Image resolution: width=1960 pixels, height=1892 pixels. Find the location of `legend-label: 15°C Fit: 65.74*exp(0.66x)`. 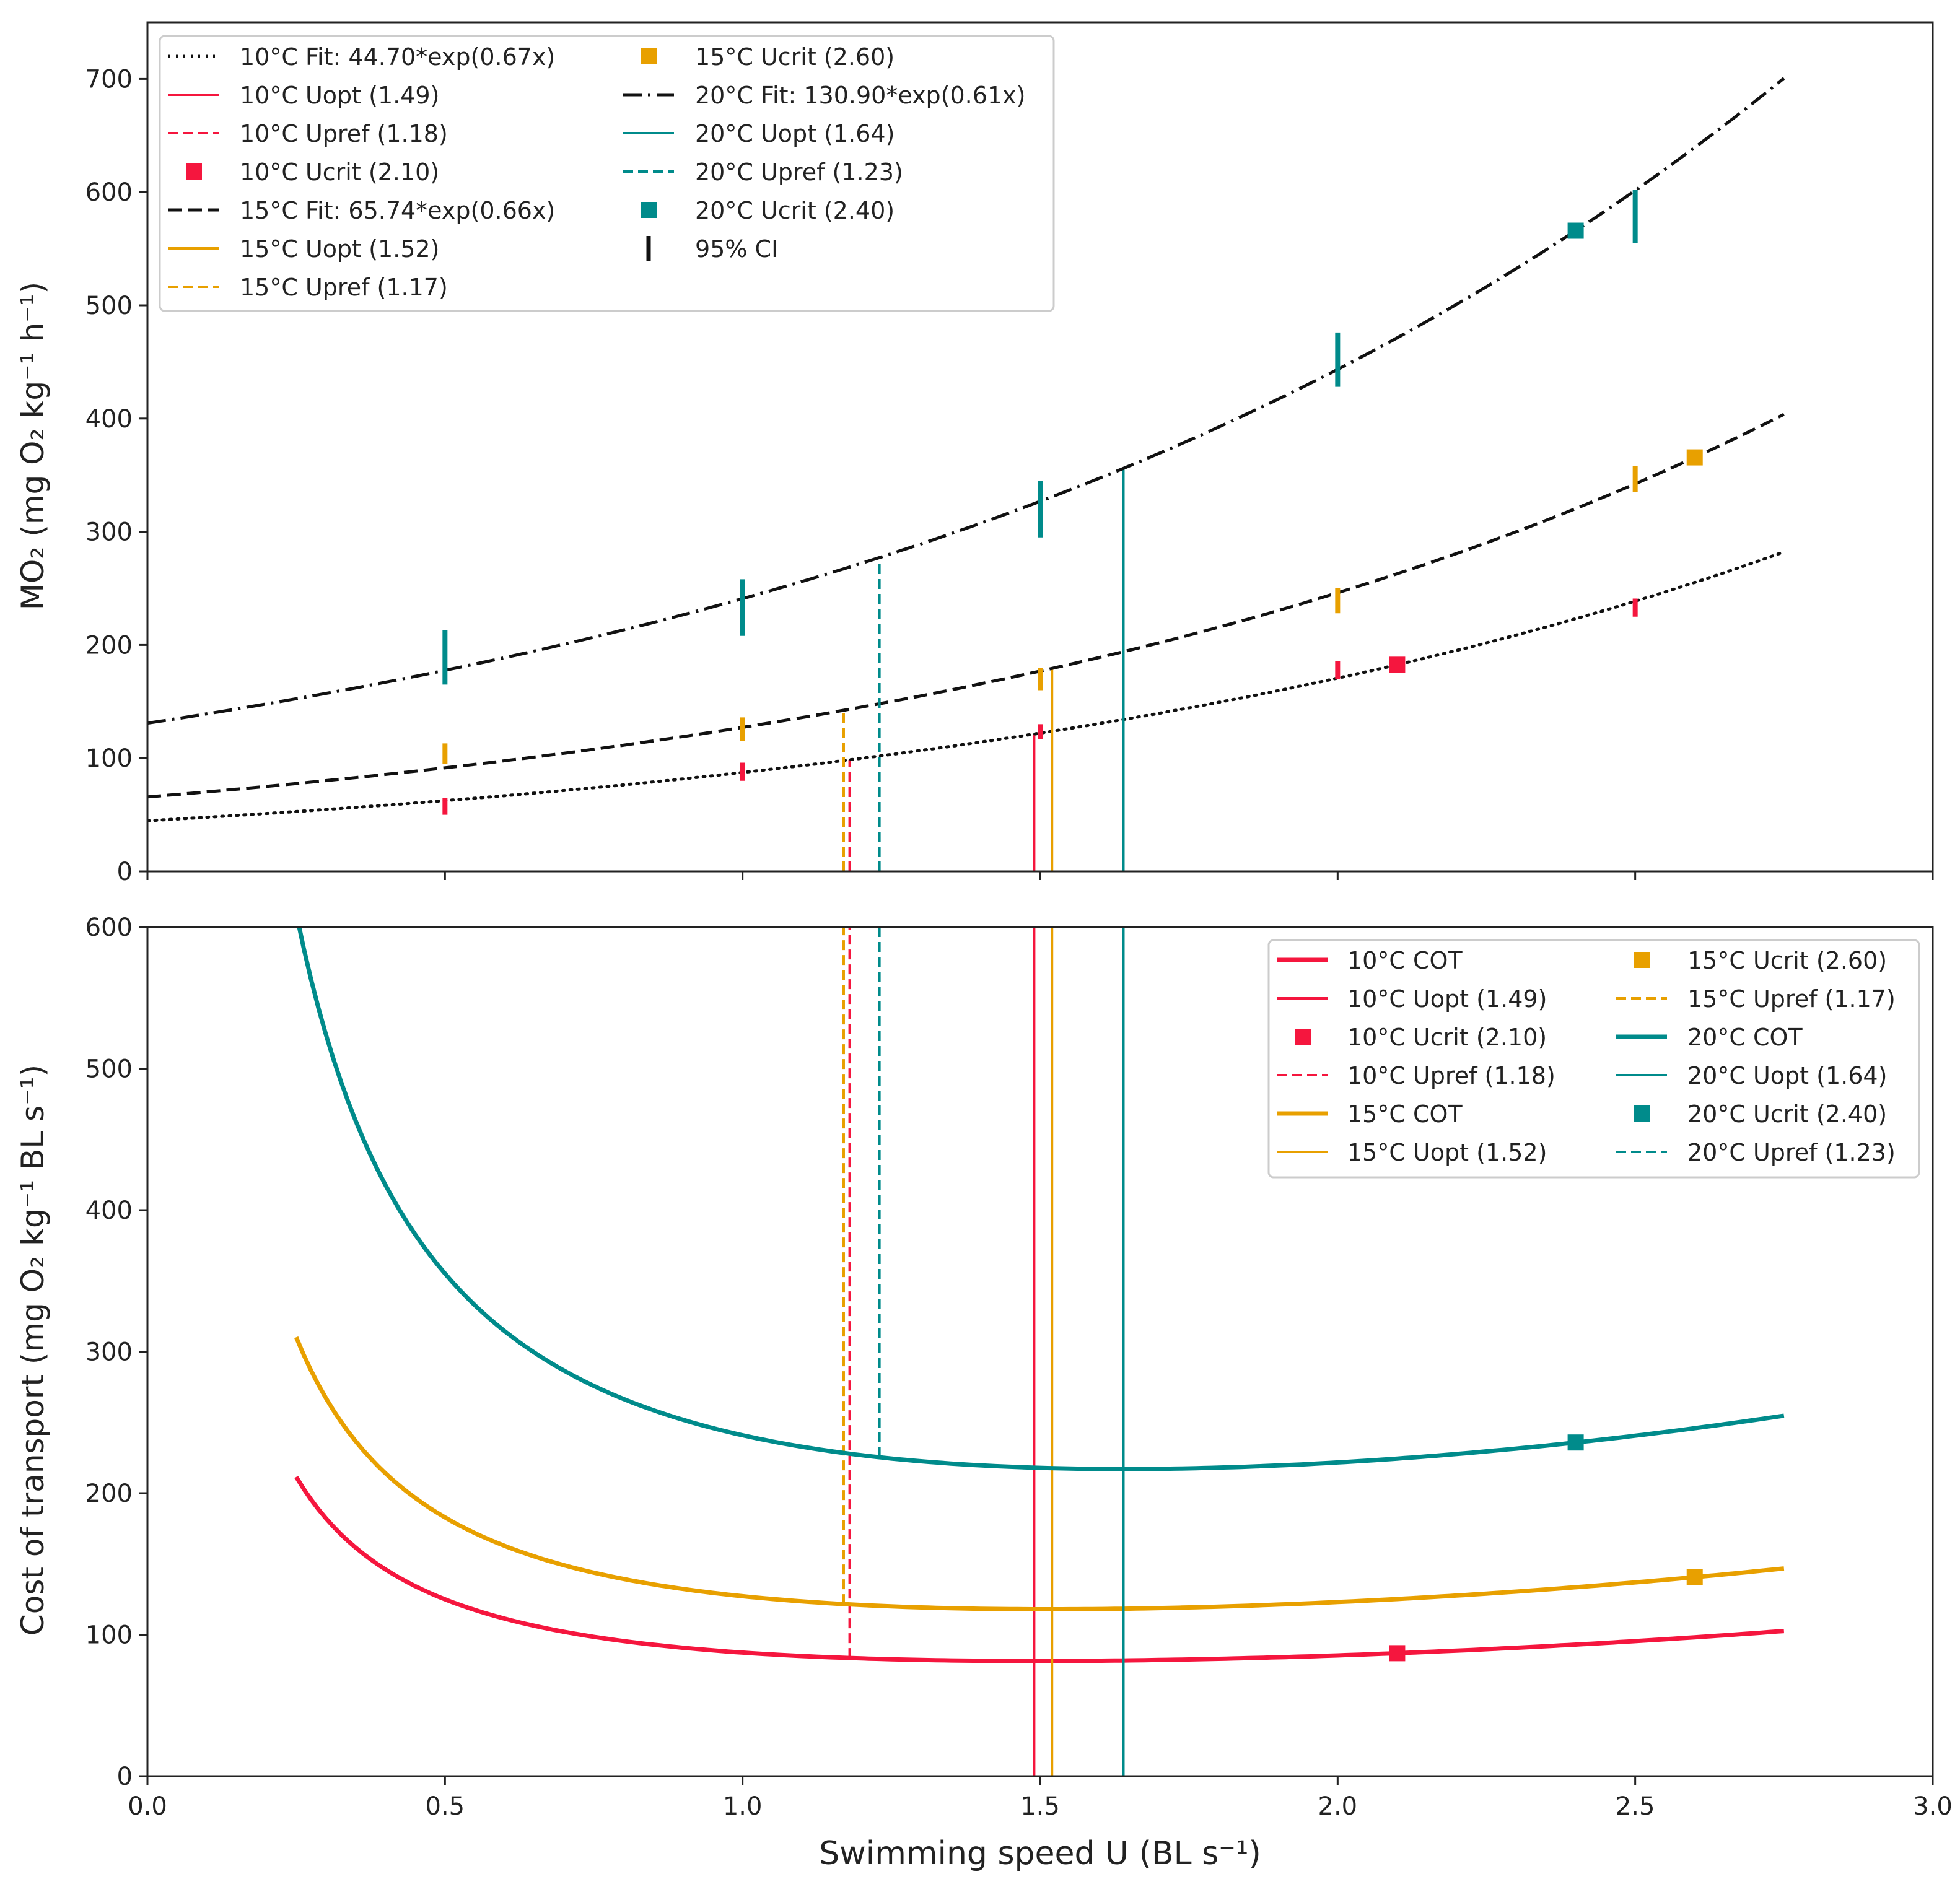

legend-label: 15°C Fit: 65.74*exp(0.66x) is located at coordinates (397, 210).